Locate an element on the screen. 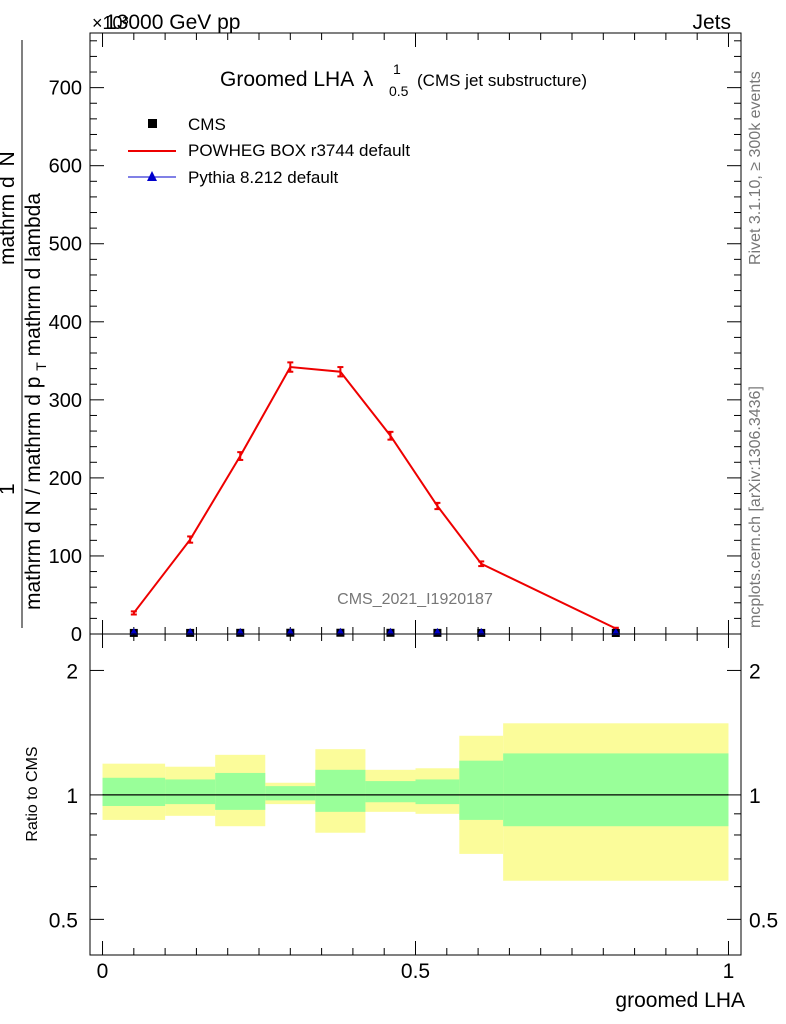 This screenshot has width=786, height=1024. svg-text: Groomed LHA λ is located at coordinates (297, 79).